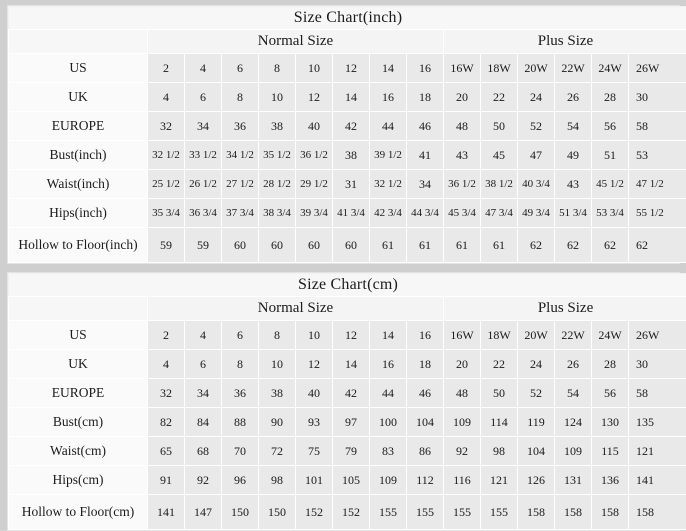 This screenshot has height=531, width=686. What do you see at coordinates (166, 155) in the screenshot?
I see `table-cell: 32 1/2` at bounding box center [166, 155].